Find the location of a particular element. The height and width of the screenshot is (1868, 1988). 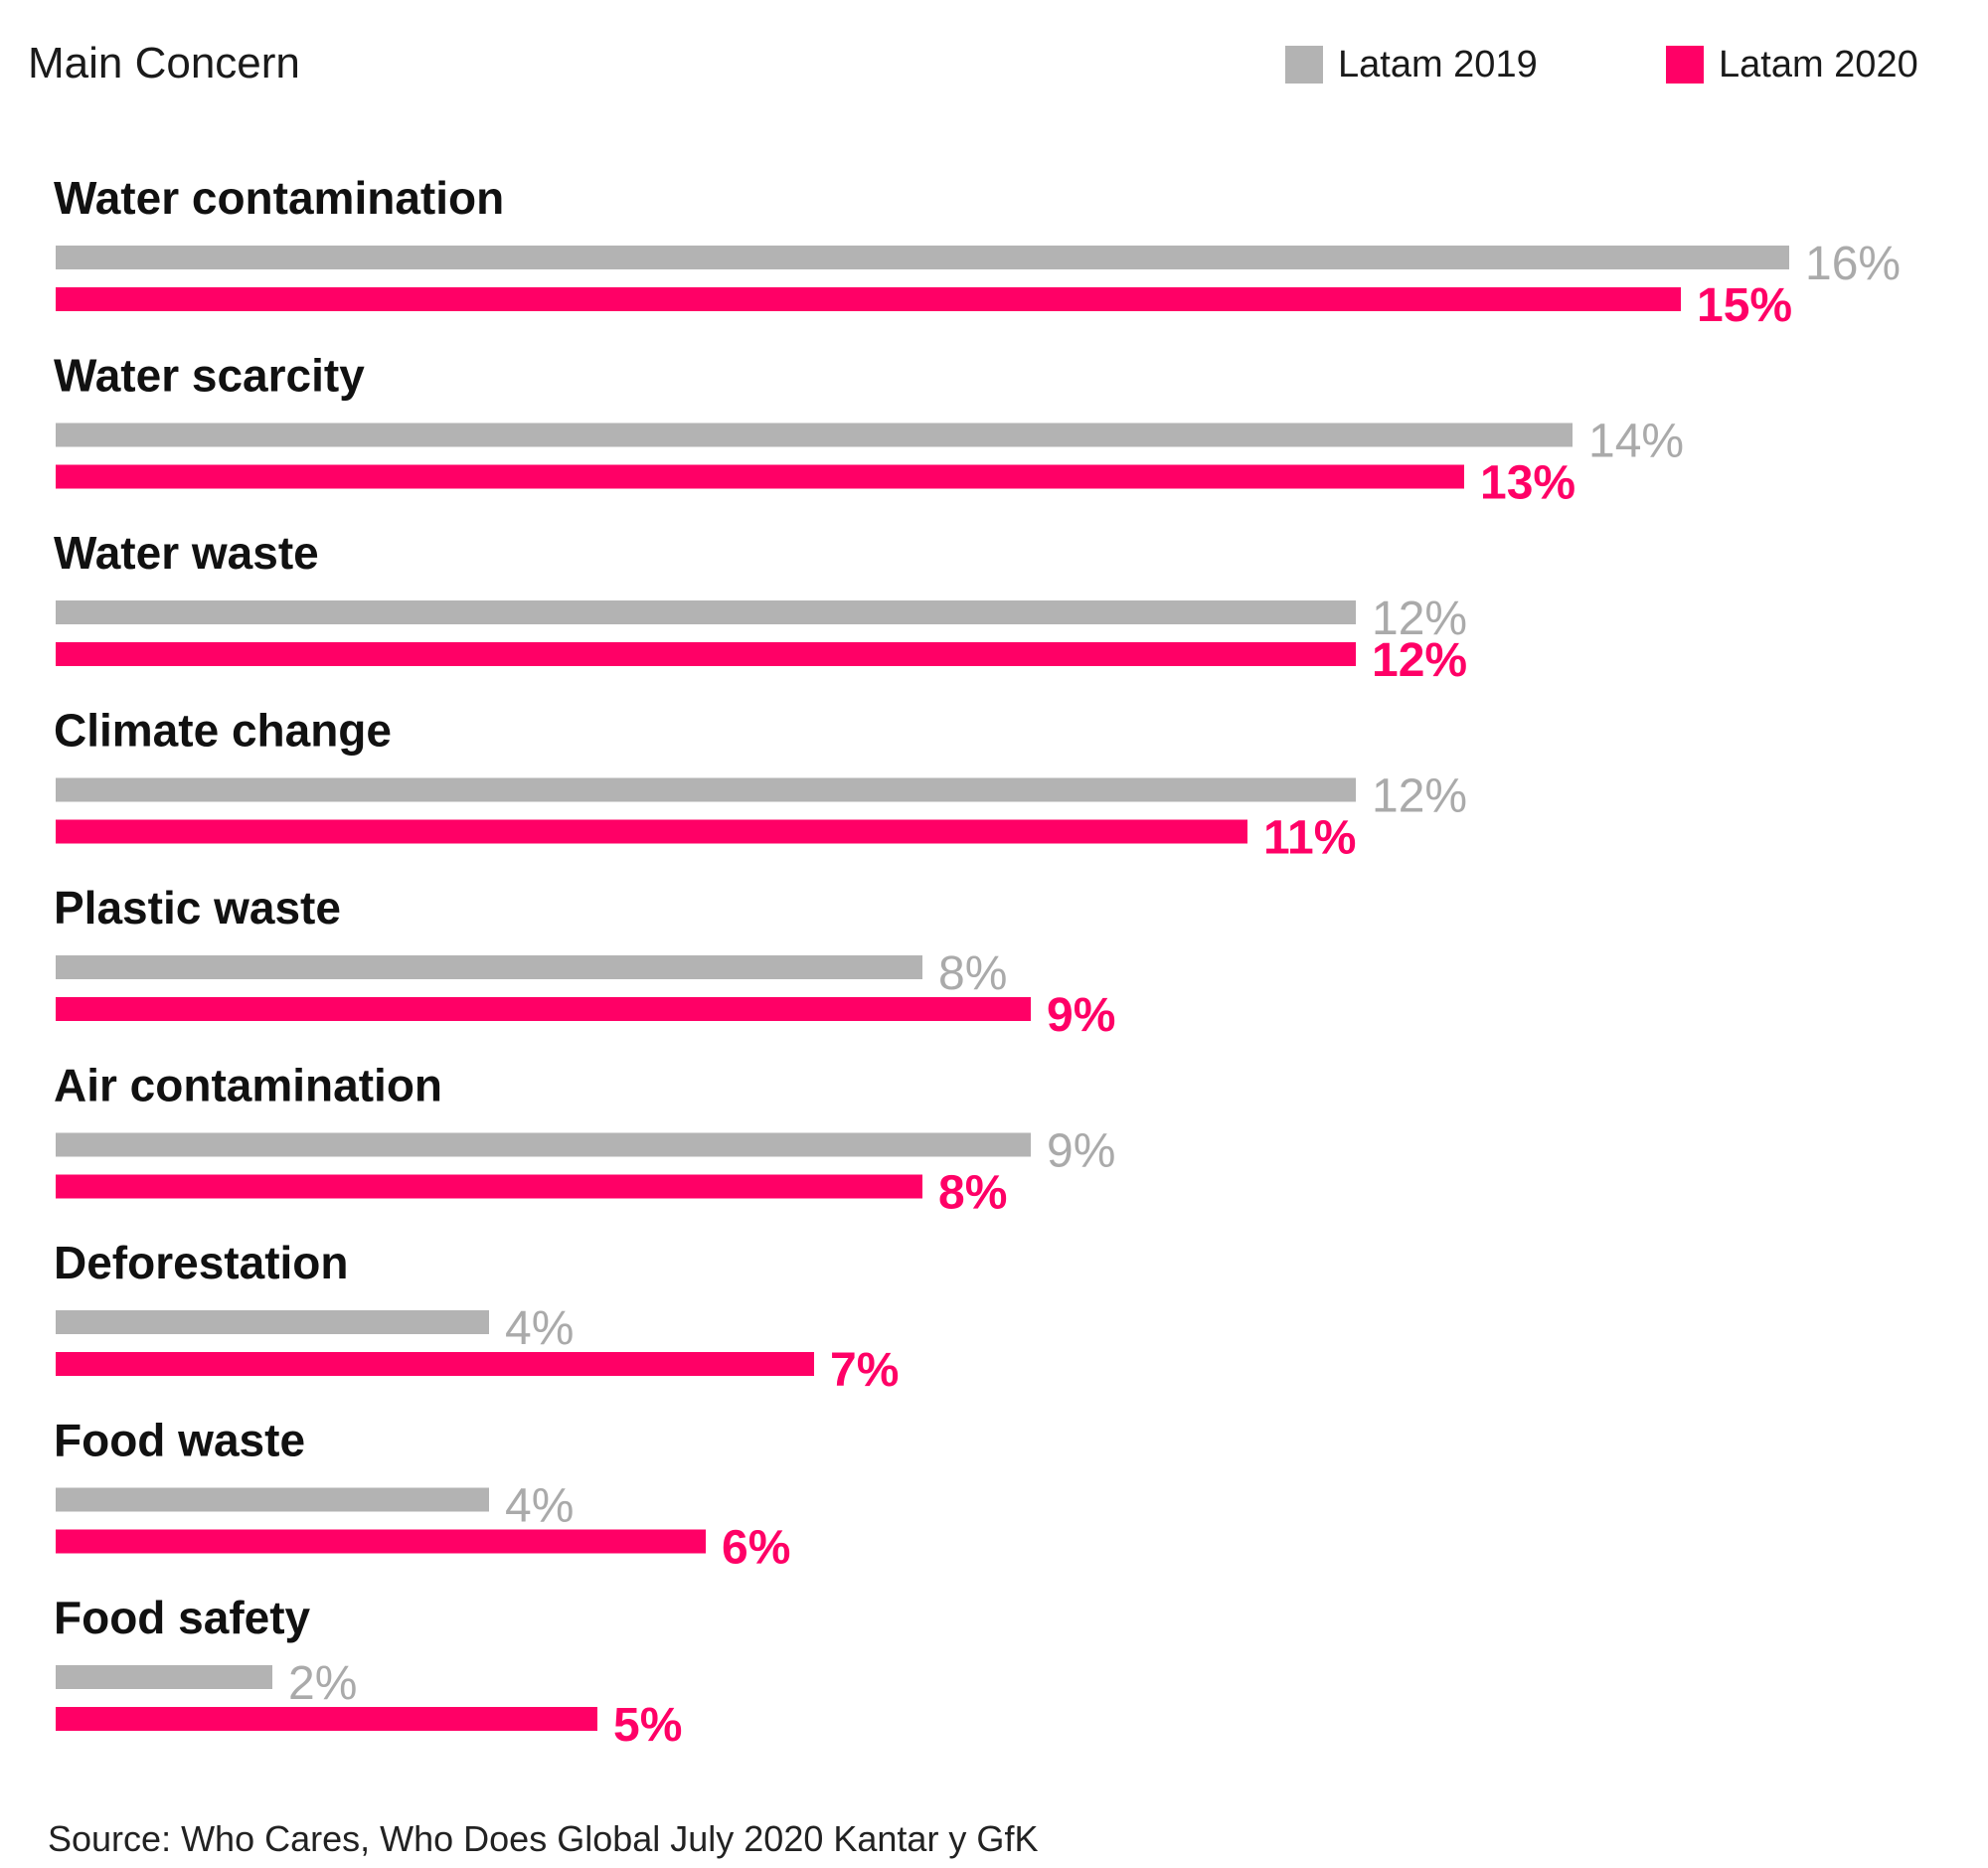

bar-group-plastic-waste: Plastic waste 8% 9% is located at coordinates (584, 962).